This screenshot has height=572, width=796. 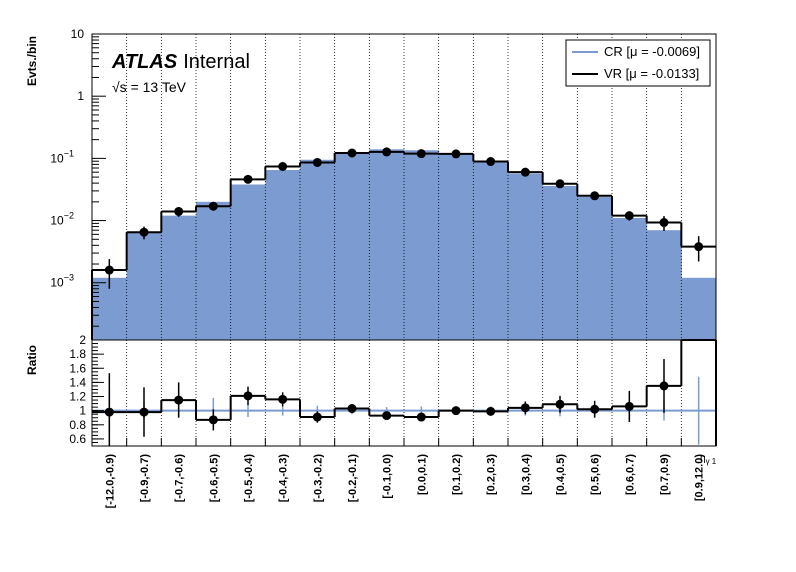 I want to click on x-category-label: [-0.1,0.0), so click(x=388, y=476).